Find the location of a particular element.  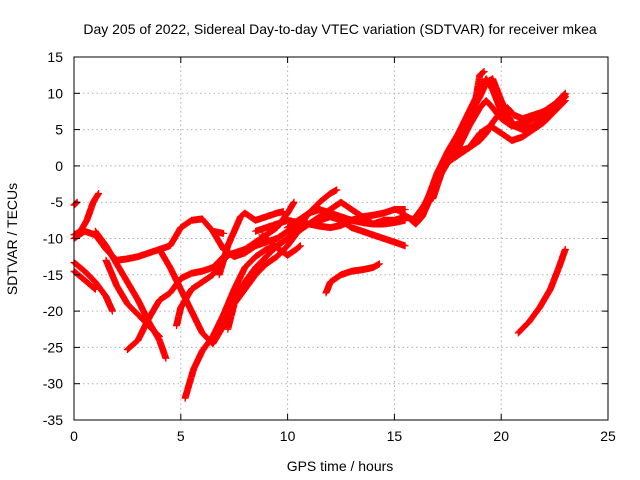

x-axis-label: GPS time / hours is located at coordinates (340, 466).